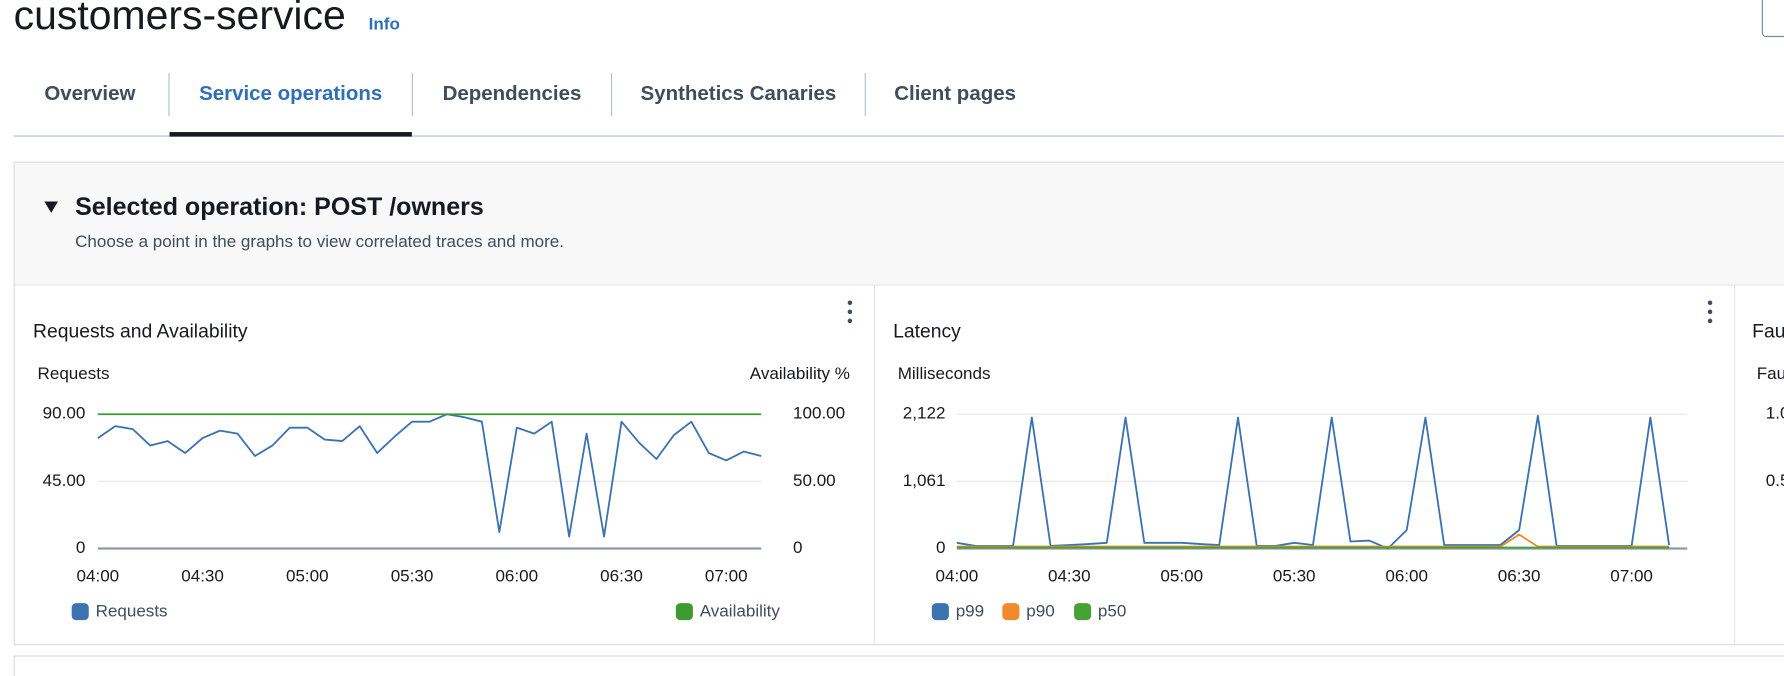  I want to click on y-axis-label: Requests, so click(74, 373).